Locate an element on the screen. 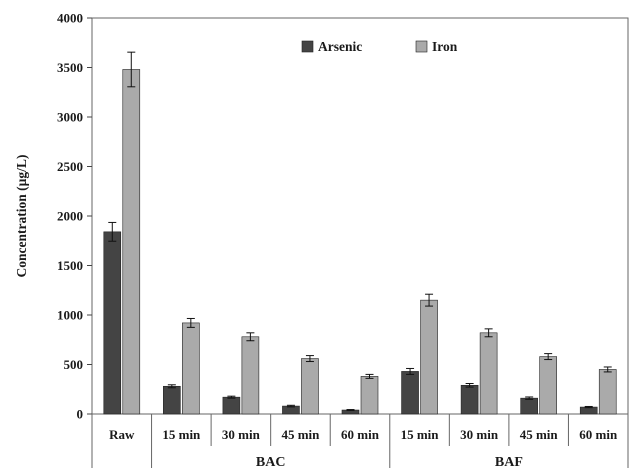  legend-swatch-iron is located at coordinates (421, 46).